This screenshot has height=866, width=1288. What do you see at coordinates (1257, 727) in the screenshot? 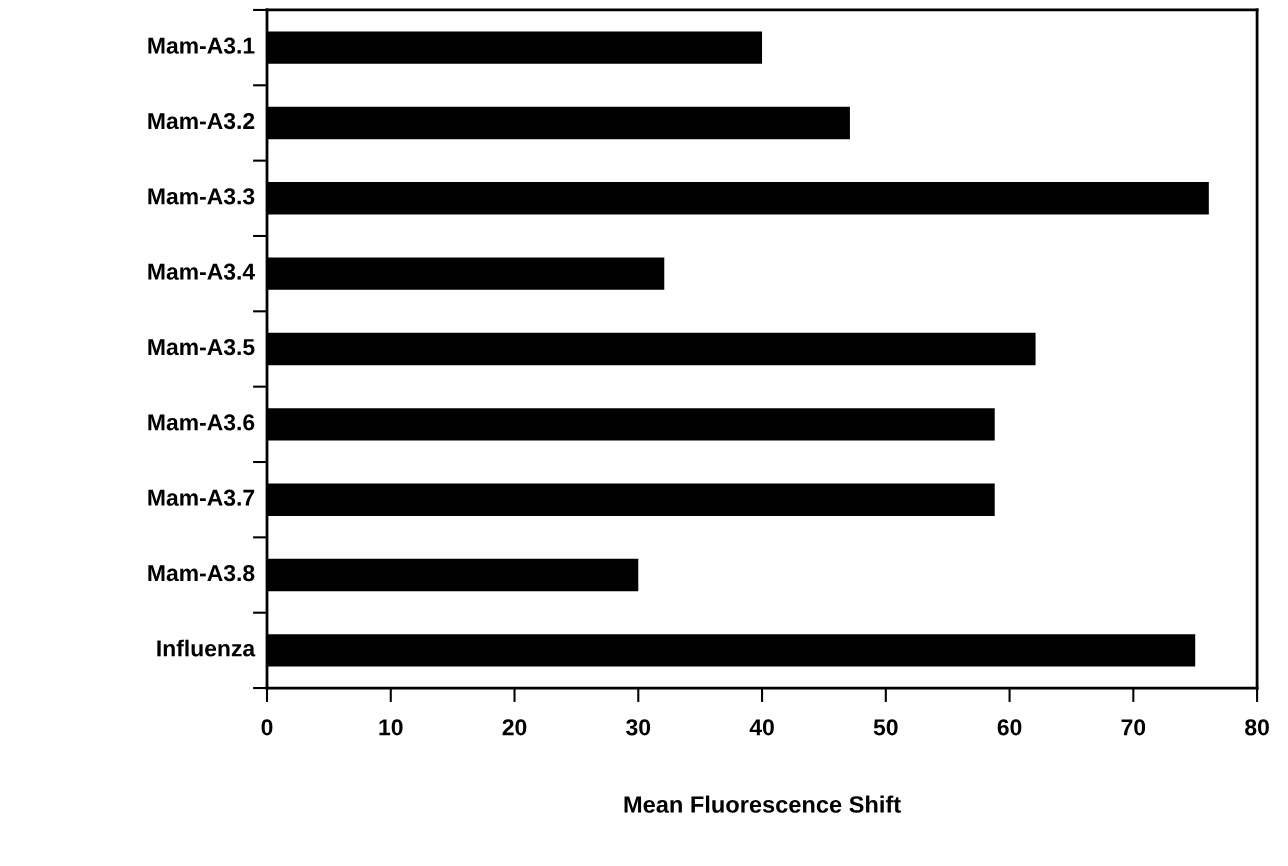
I see `x-tick-label: 80` at bounding box center [1257, 727].